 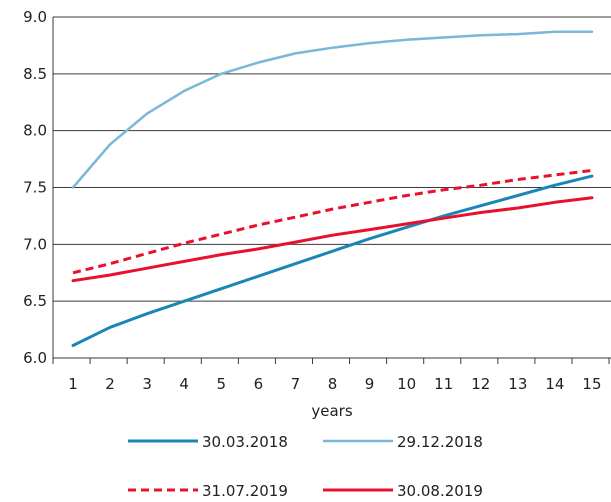 I want to click on y-tick-label: 9.0, so click(x=35, y=17).